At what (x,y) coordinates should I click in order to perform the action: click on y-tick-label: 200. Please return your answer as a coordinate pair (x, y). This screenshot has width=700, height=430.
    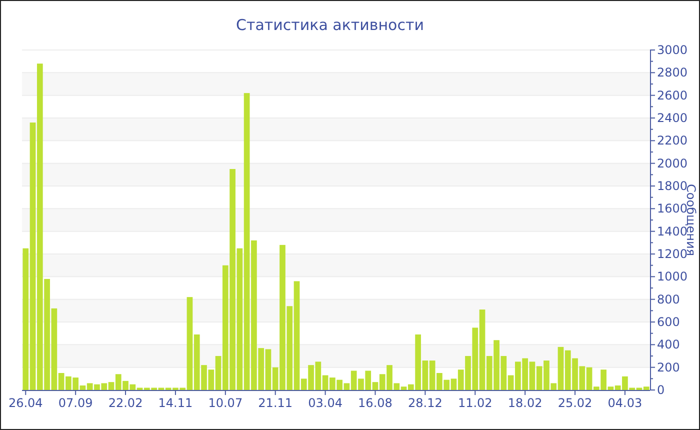
    Looking at the image, I should click on (668, 367).